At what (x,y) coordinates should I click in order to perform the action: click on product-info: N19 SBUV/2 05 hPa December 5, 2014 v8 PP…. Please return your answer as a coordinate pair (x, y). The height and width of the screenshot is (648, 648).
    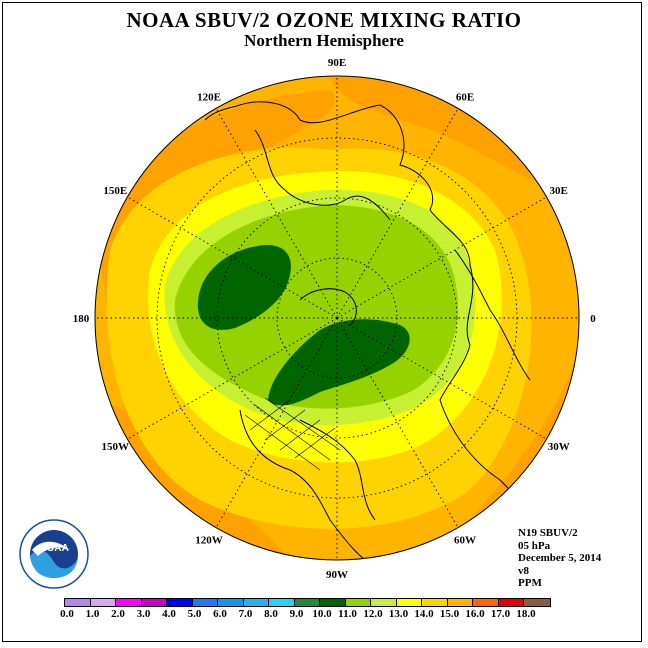
    Looking at the image, I should click on (559, 558).